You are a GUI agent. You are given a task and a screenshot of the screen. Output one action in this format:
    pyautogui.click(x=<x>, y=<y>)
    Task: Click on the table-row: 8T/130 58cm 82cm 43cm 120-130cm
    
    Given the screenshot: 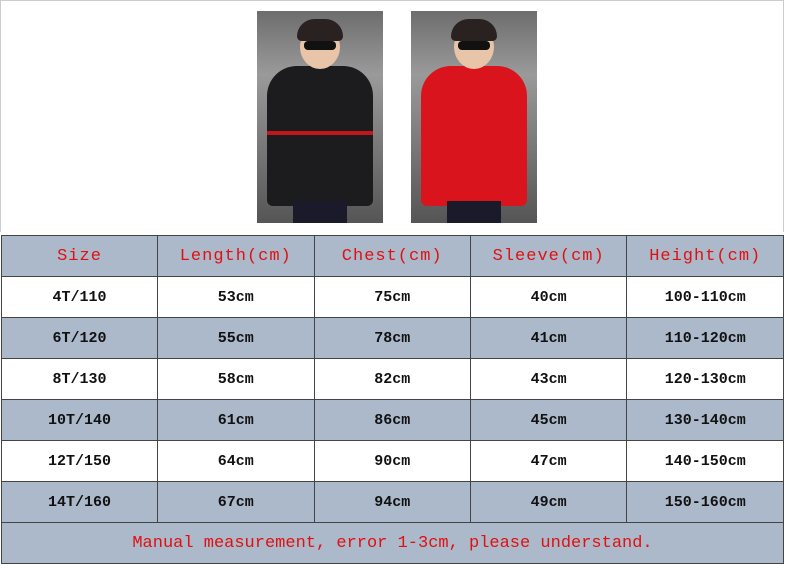 What is the action you would take?
    pyautogui.click(x=392, y=379)
    